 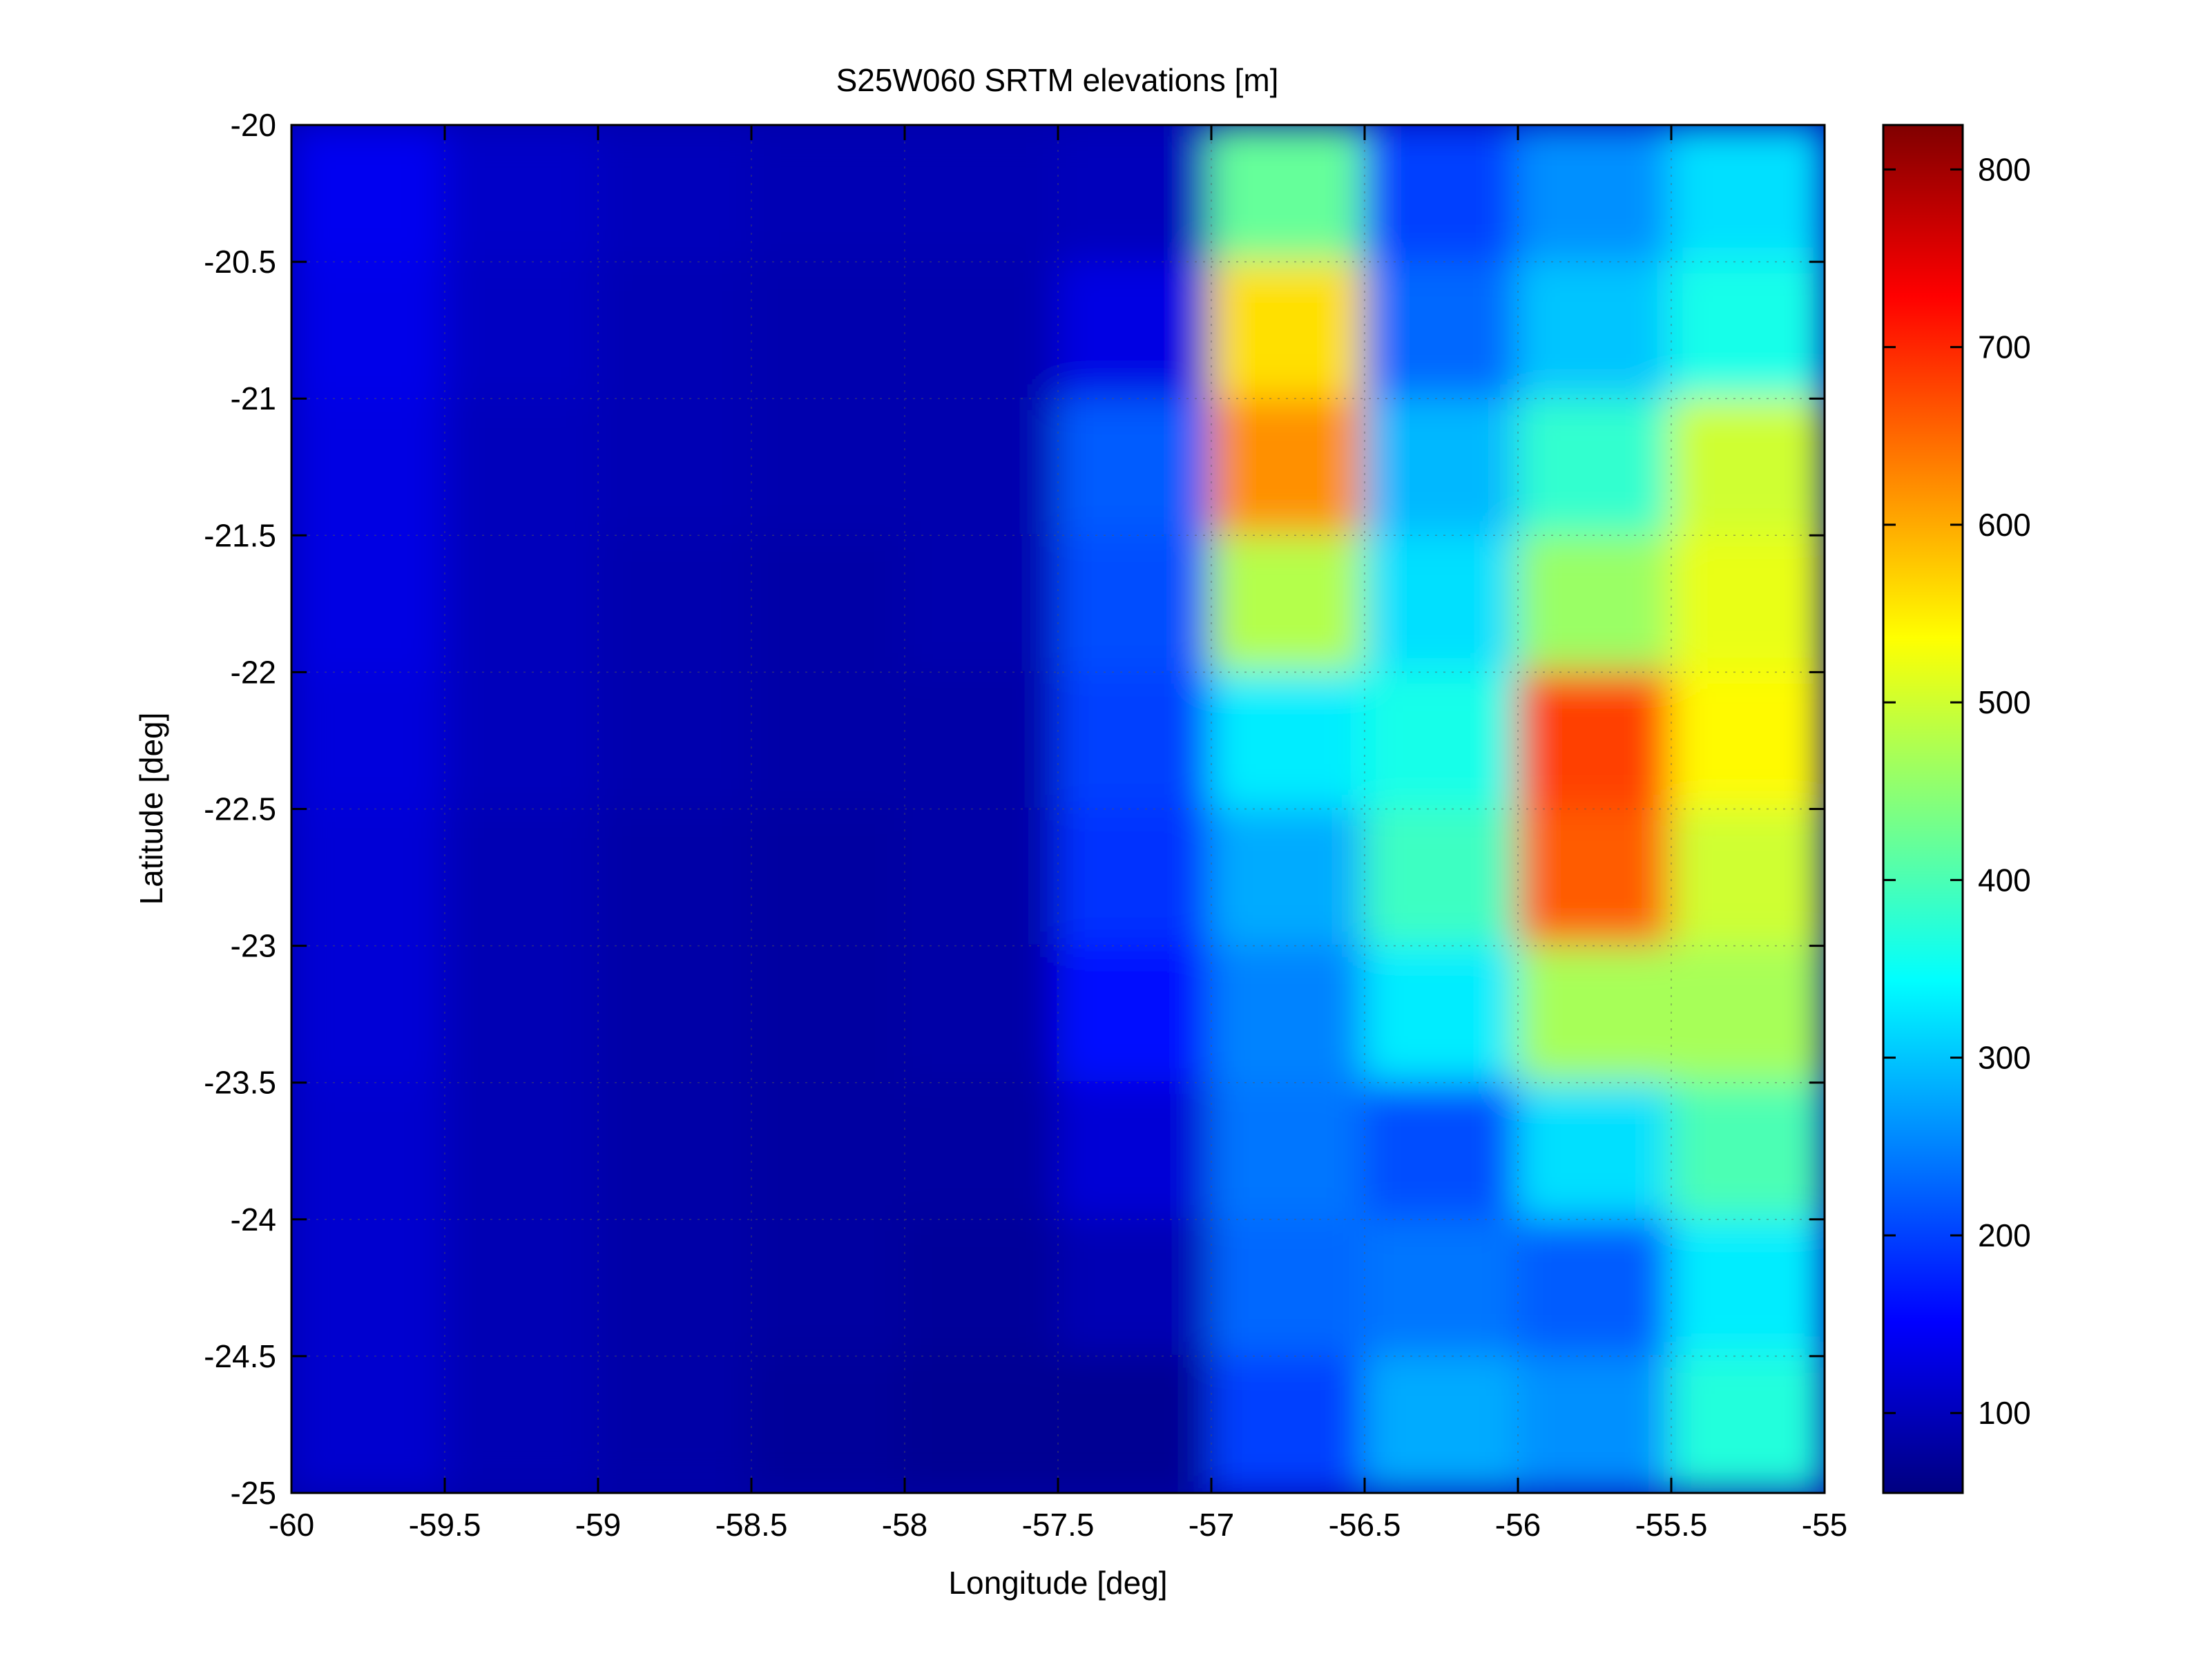 I want to click on x-tick-label: -59, so click(x=598, y=1525).